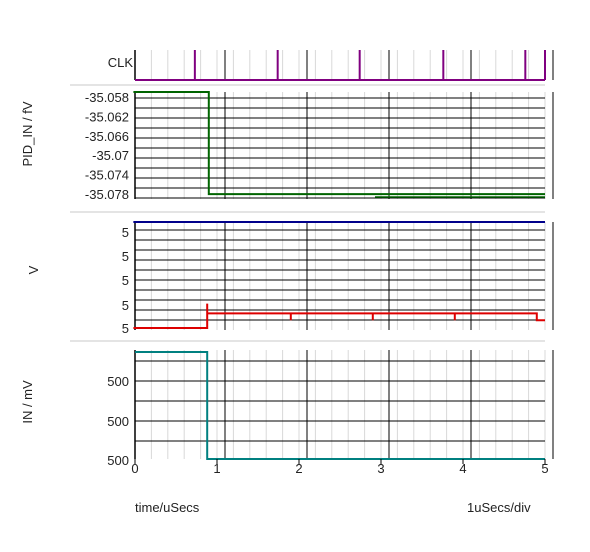 This screenshot has height=552, width=590. What do you see at coordinates (339, 143) in the screenshot?
I see `pid-series-line` at bounding box center [339, 143].